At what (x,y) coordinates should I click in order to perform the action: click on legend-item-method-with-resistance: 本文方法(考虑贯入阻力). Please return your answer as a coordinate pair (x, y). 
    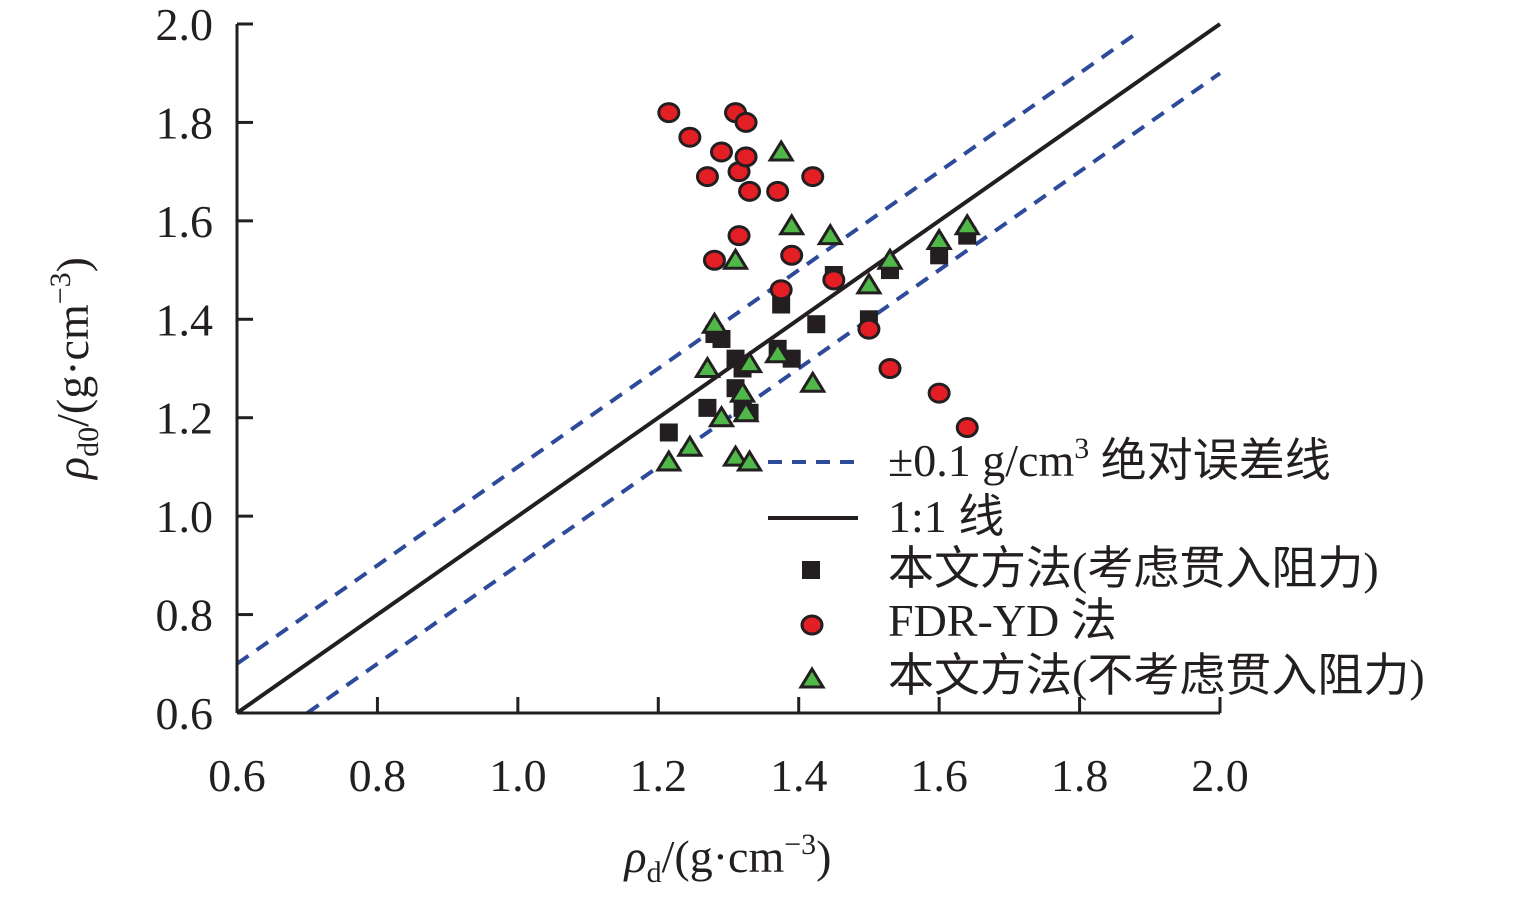
    Looking at the image, I should click on (1090, 568).